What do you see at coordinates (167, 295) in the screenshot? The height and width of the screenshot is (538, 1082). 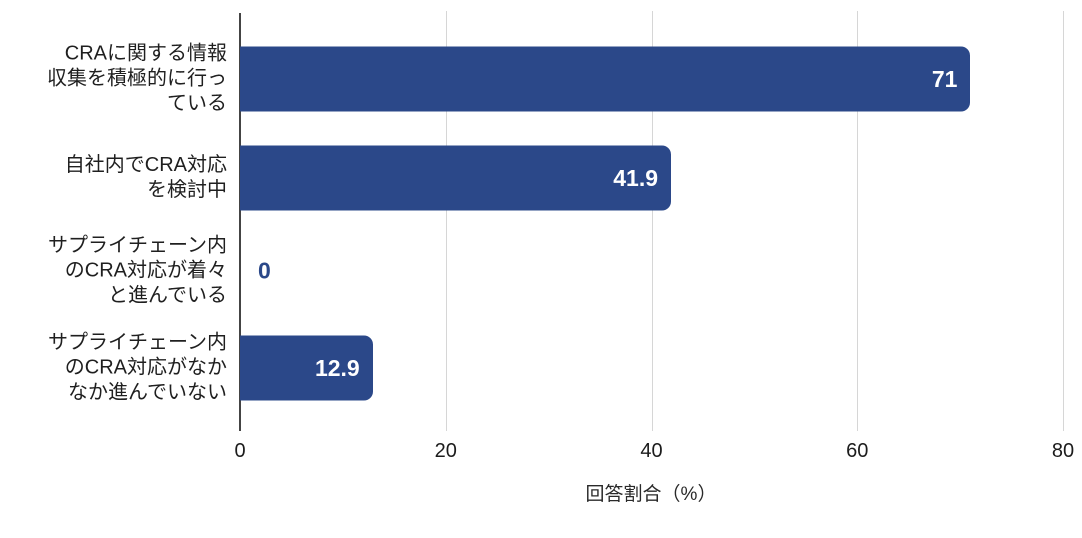 I see `category-label-line: と進んでいる` at bounding box center [167, 295].